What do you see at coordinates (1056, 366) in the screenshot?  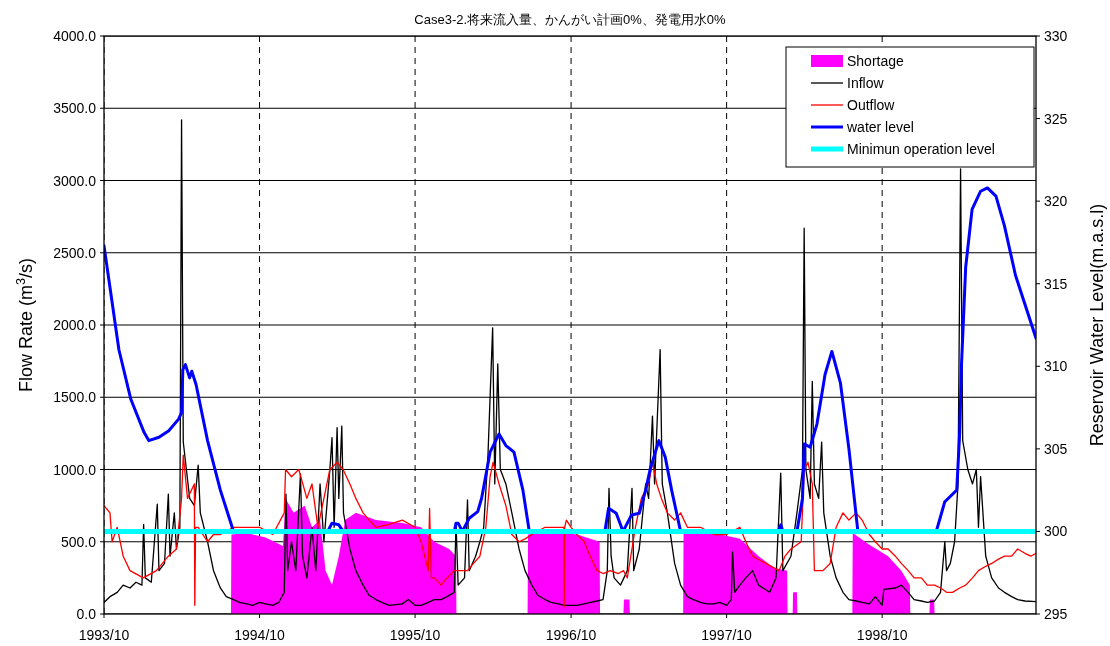 I see `y2-tick-label: 310` at bounding box center [1056, 366].